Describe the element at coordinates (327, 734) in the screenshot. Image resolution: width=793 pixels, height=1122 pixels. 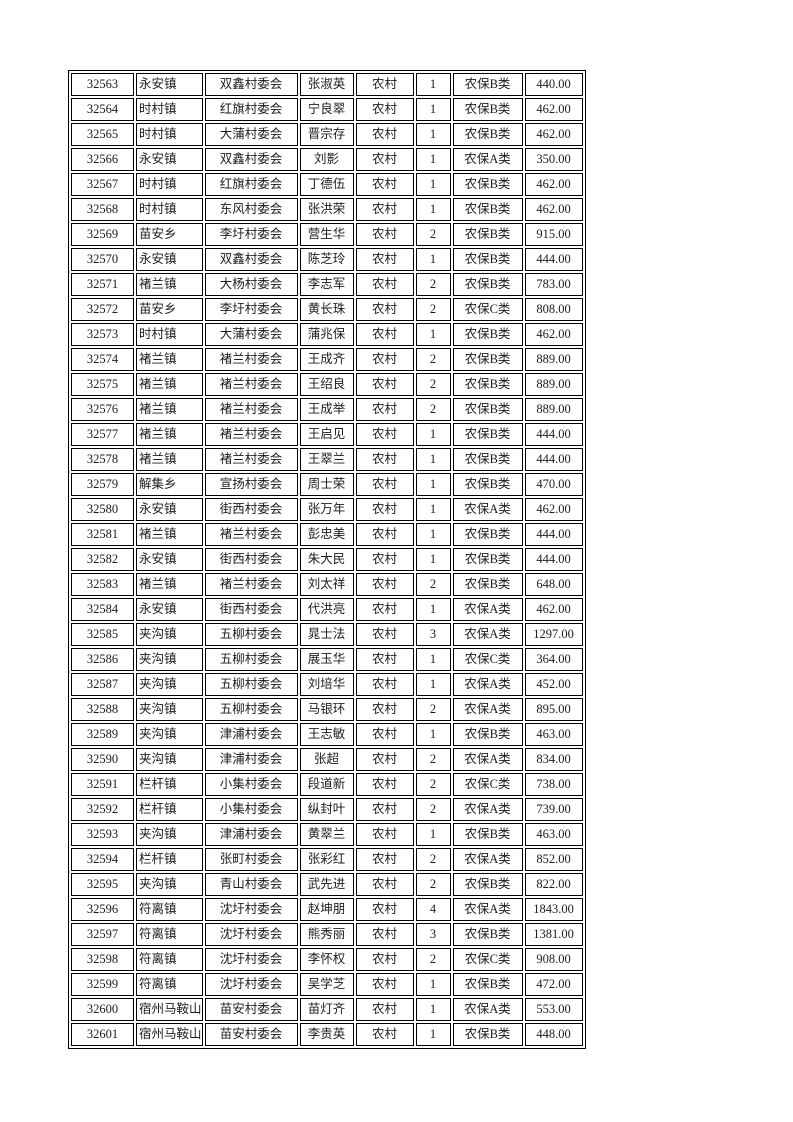
I see `table-row: 32589 夹沟镇 津浦村委会 王志敏 农村 1 农保B类 463.00` at that location.